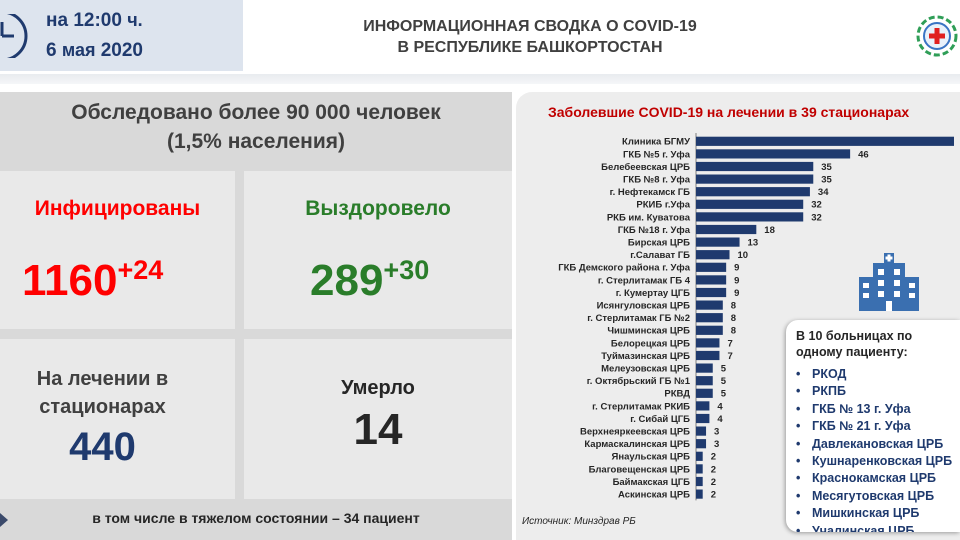  Describe the element at coordinates (638, 318) in the screenshot. I see `chart-category-label: г. Стерлитамак ГБ №2` at that location.